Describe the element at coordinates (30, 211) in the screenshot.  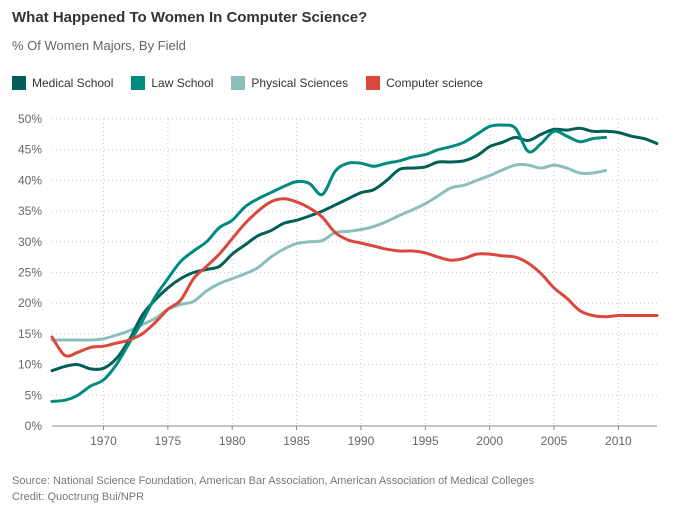
I see `y-tick-label: 35%` at that location.